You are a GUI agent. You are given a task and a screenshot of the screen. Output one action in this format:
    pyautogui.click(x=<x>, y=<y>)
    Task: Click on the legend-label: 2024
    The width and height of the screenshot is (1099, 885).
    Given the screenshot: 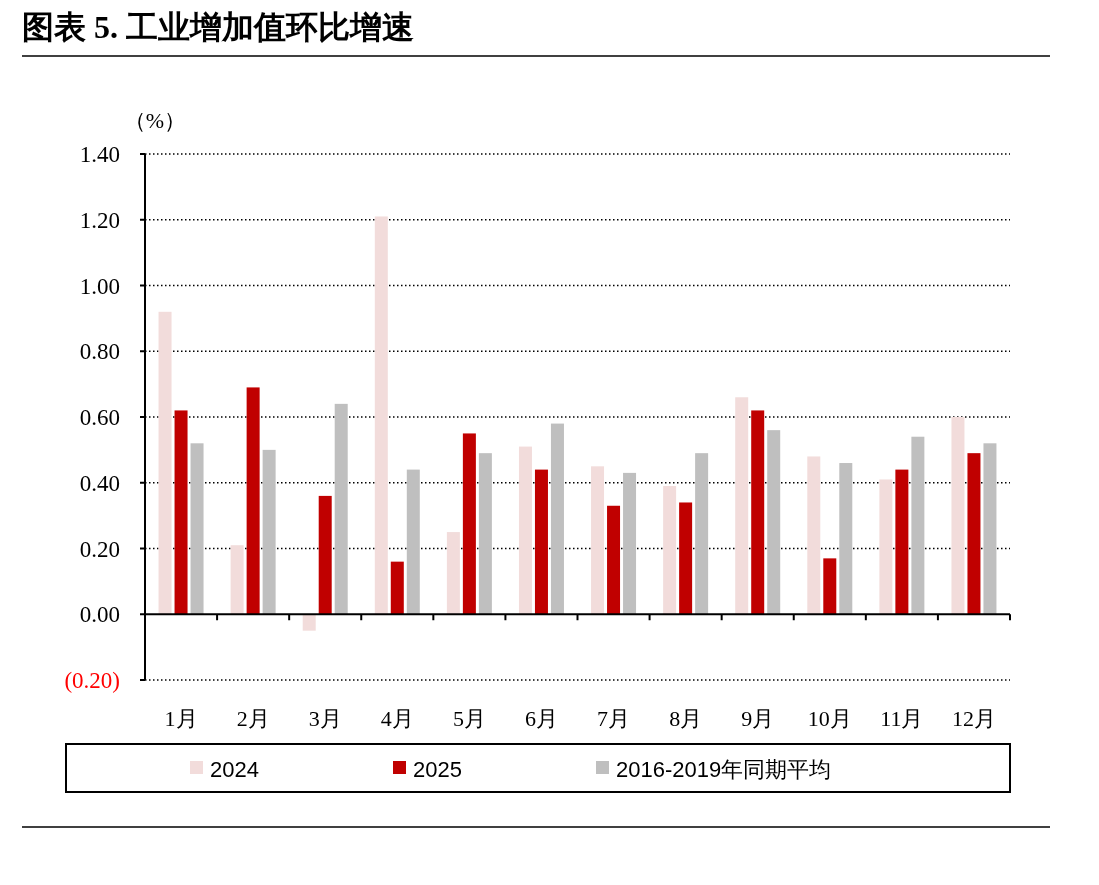 What is the action you would take?
    pyautogui.click(x=234, y=769)
    